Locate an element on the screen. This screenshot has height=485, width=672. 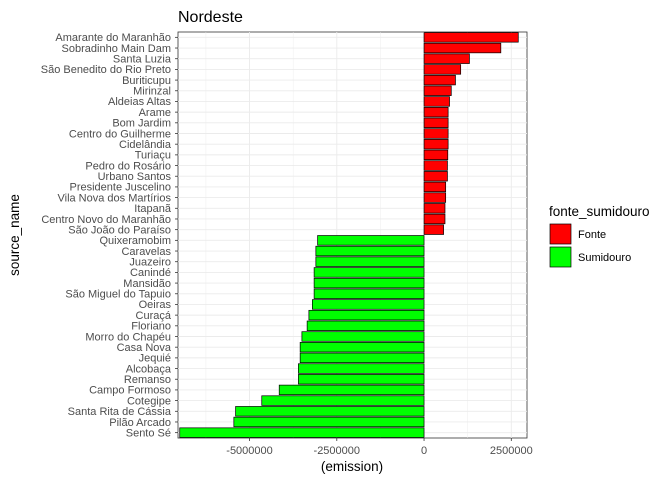
x-axis-tick-labels: -5000000 -2500000 0 2500000 is located at coordinates (379, 447).